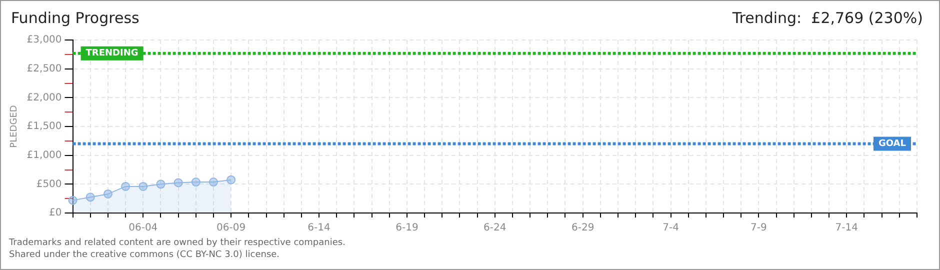  I want to click on y-tick-label: £1,000, so click(44, 155).